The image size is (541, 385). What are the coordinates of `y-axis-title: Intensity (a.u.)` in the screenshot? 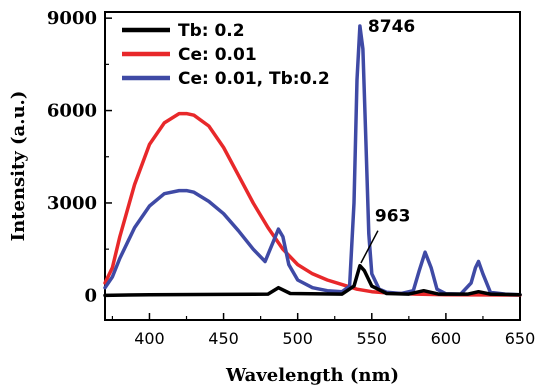 It's located at (18, 166).